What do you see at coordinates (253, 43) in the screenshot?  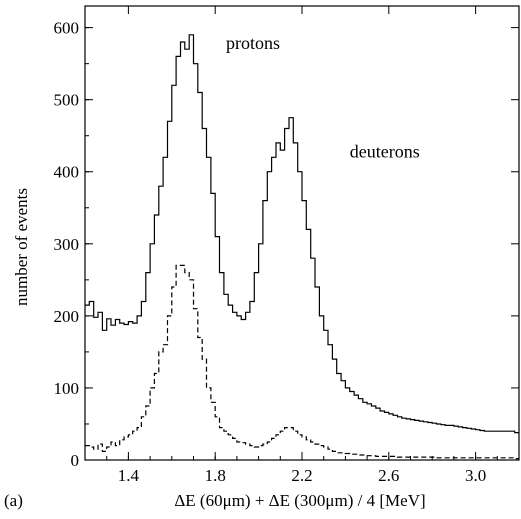 I see `annotation-protons: protons` at bounding box center [253, 43].